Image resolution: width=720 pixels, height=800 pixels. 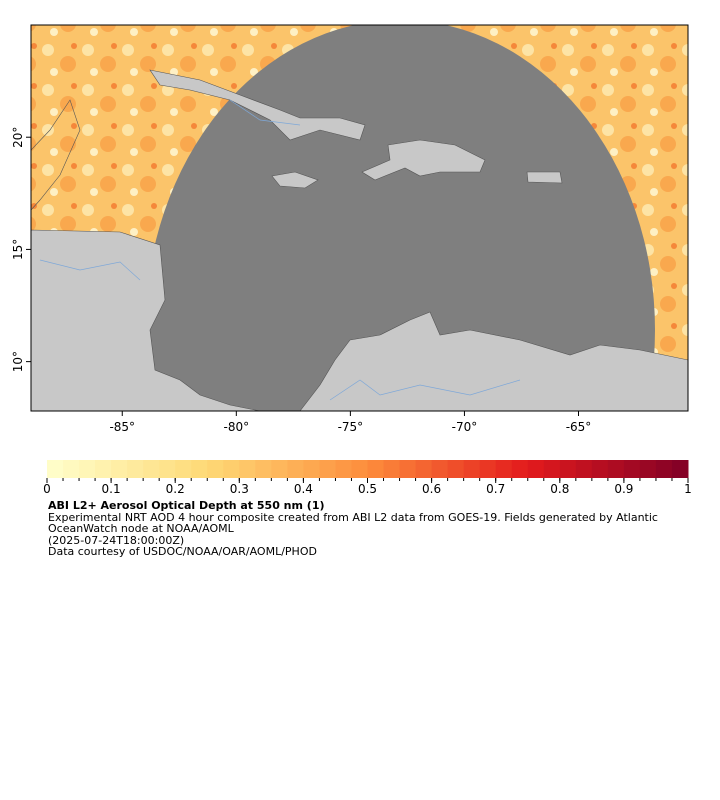 What do you see at coordinates (18, 137) in the screenshot?
I see `lat-tick-label: 20°` at bounding box center [18, 137].